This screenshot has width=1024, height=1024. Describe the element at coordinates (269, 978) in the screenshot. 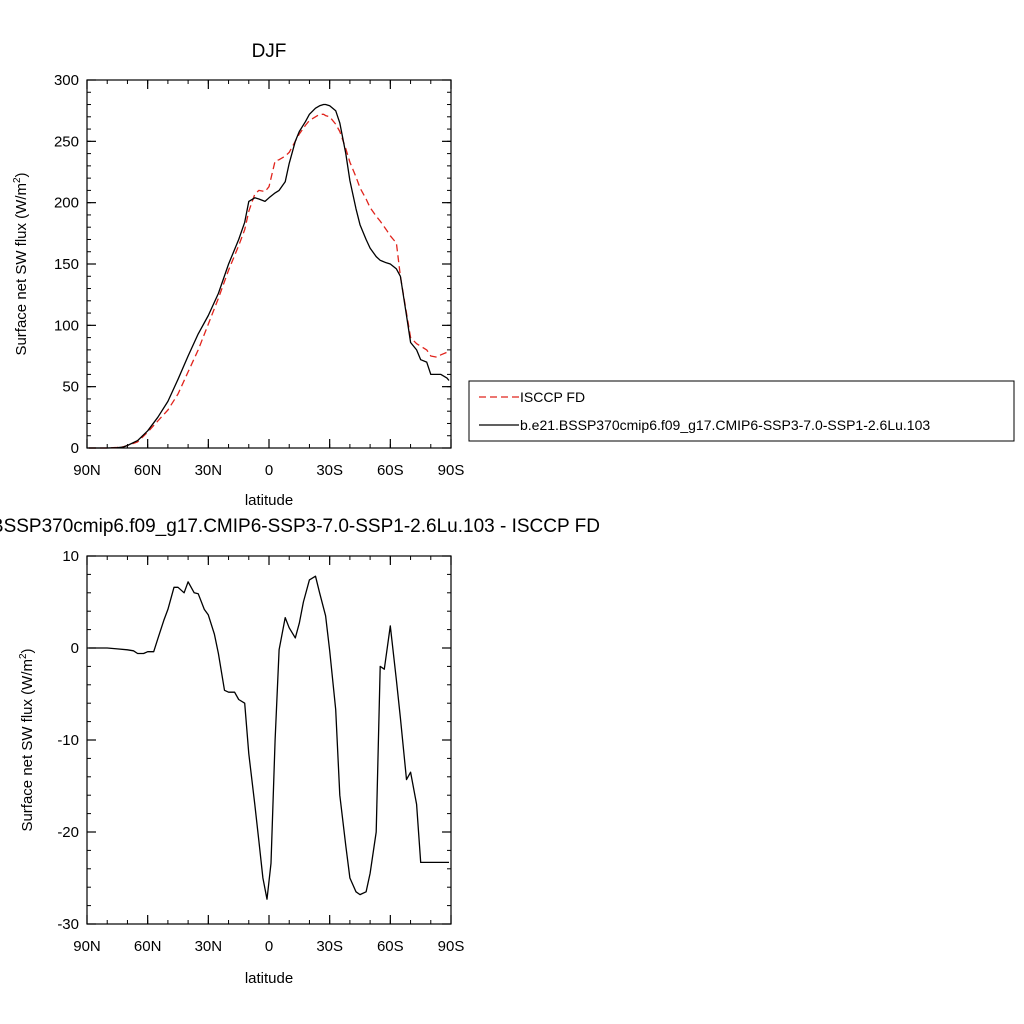

I see `bottom-x-axis-label: latitude` at that location.